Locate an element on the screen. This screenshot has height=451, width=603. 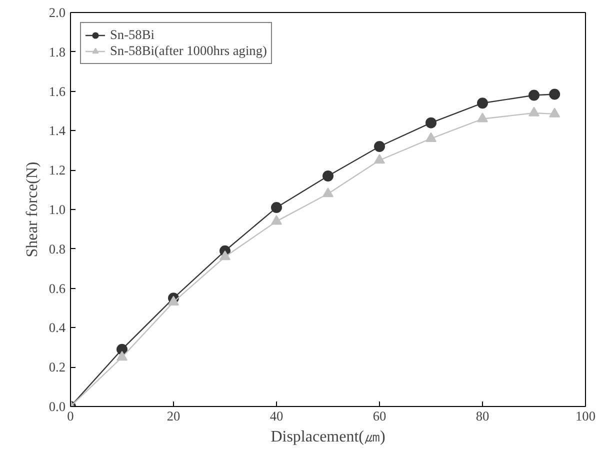
x-tick-label: 80 is located at coordinates (483, 416).